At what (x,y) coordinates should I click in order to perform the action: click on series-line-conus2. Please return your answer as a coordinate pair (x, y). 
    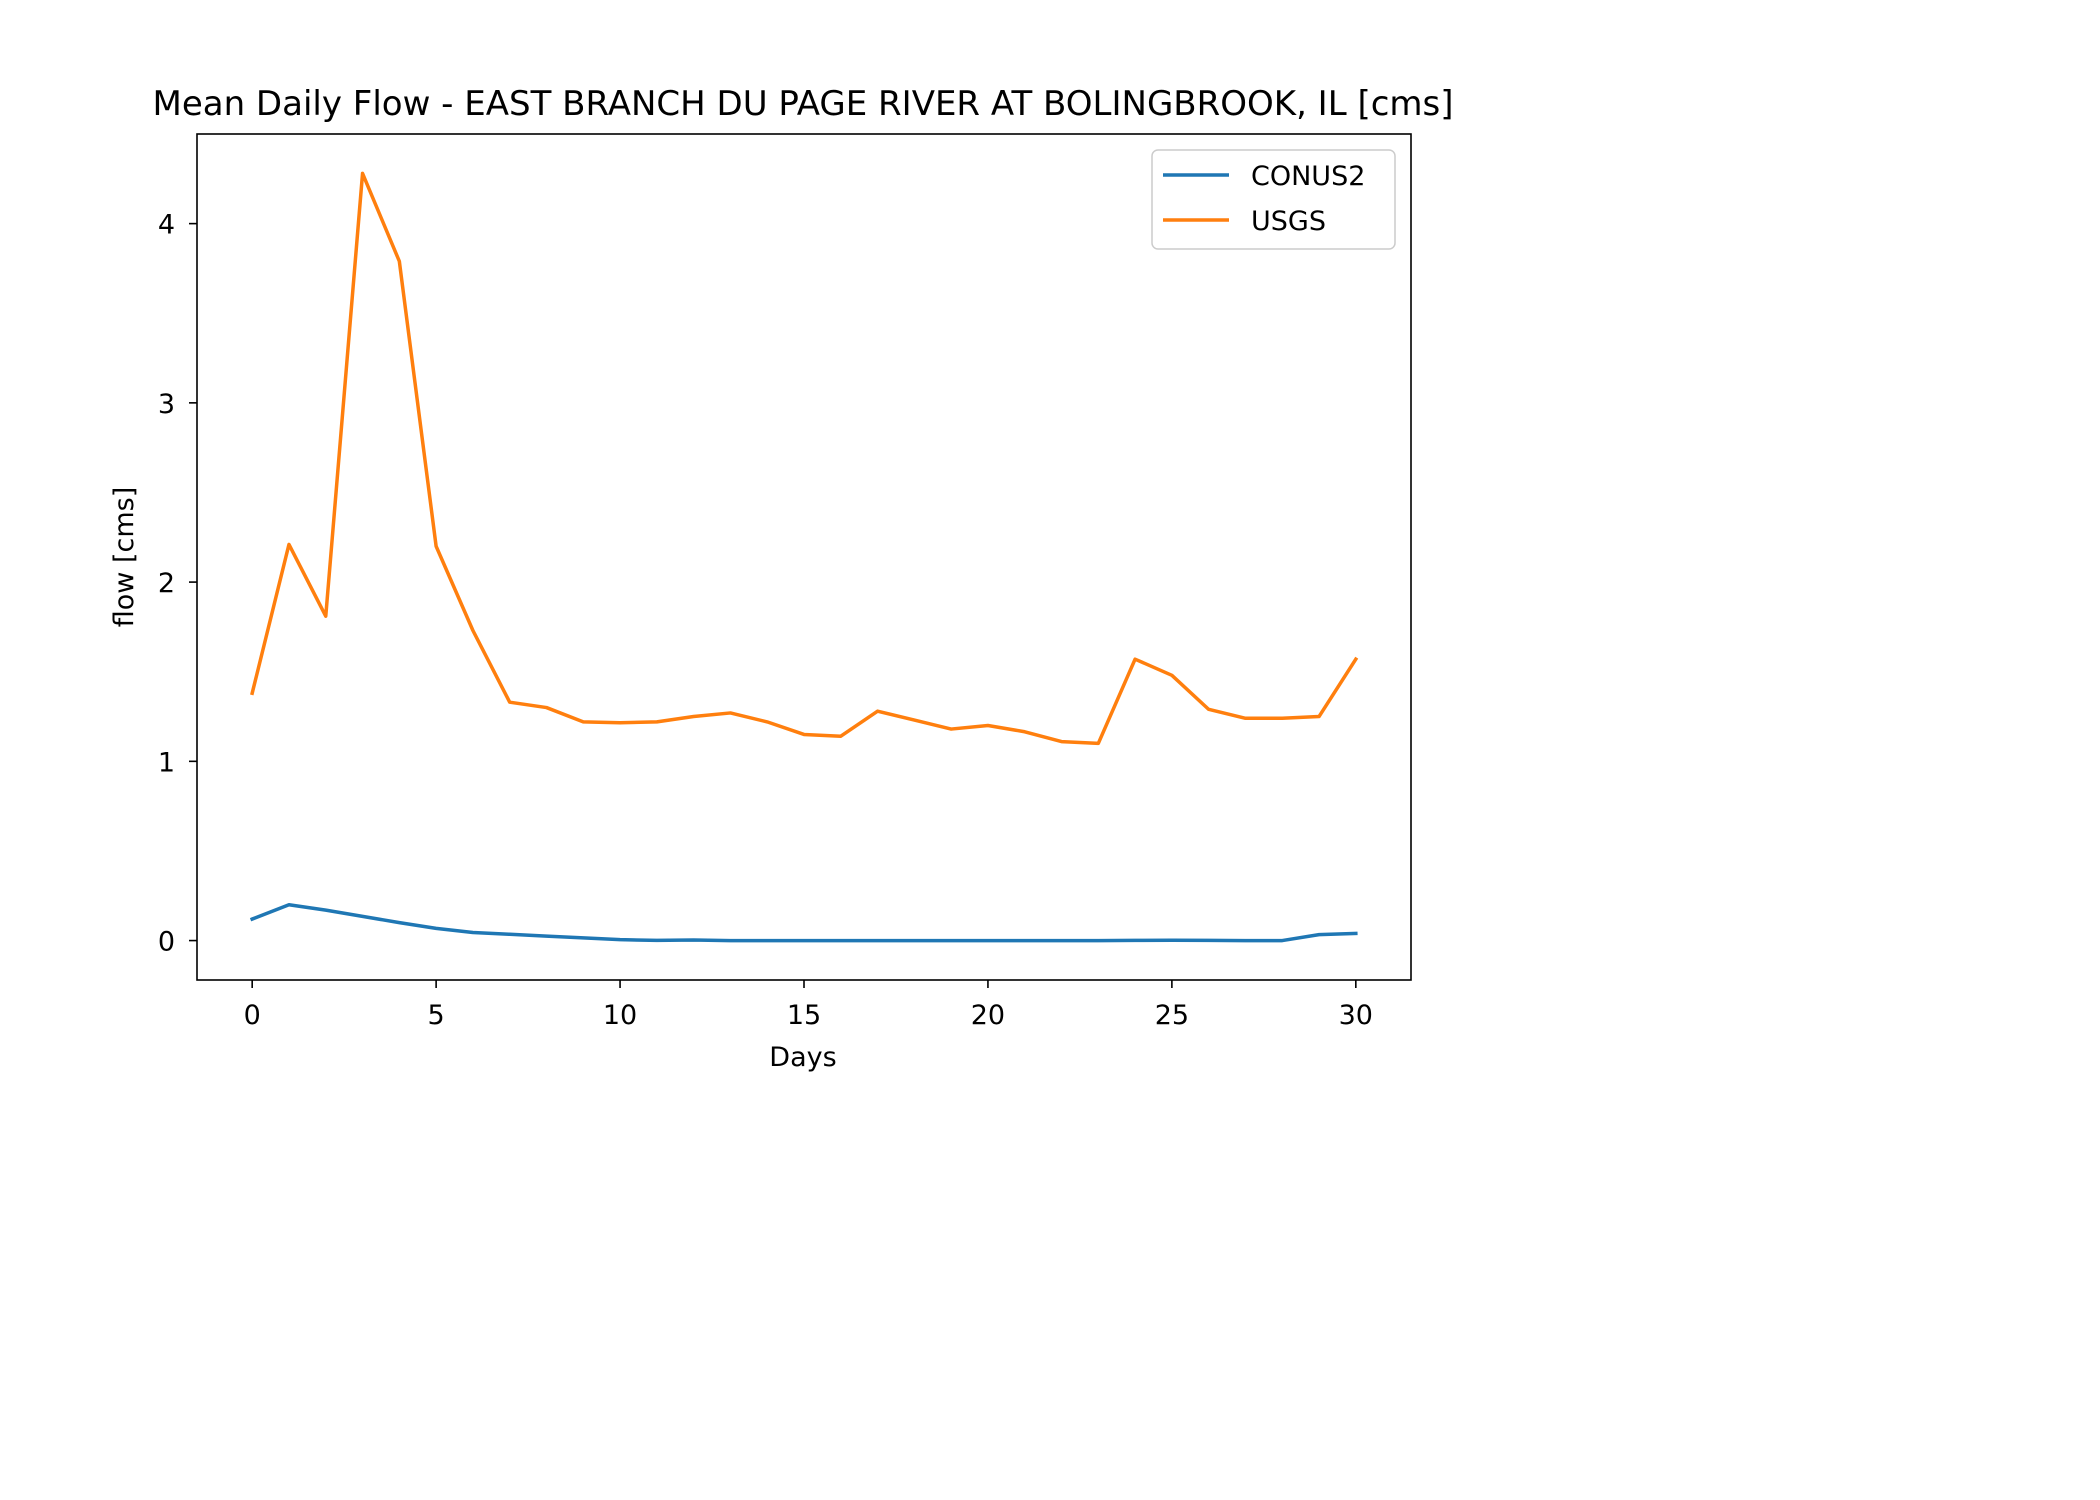
    Looking at the image, I should click on (803, 922).